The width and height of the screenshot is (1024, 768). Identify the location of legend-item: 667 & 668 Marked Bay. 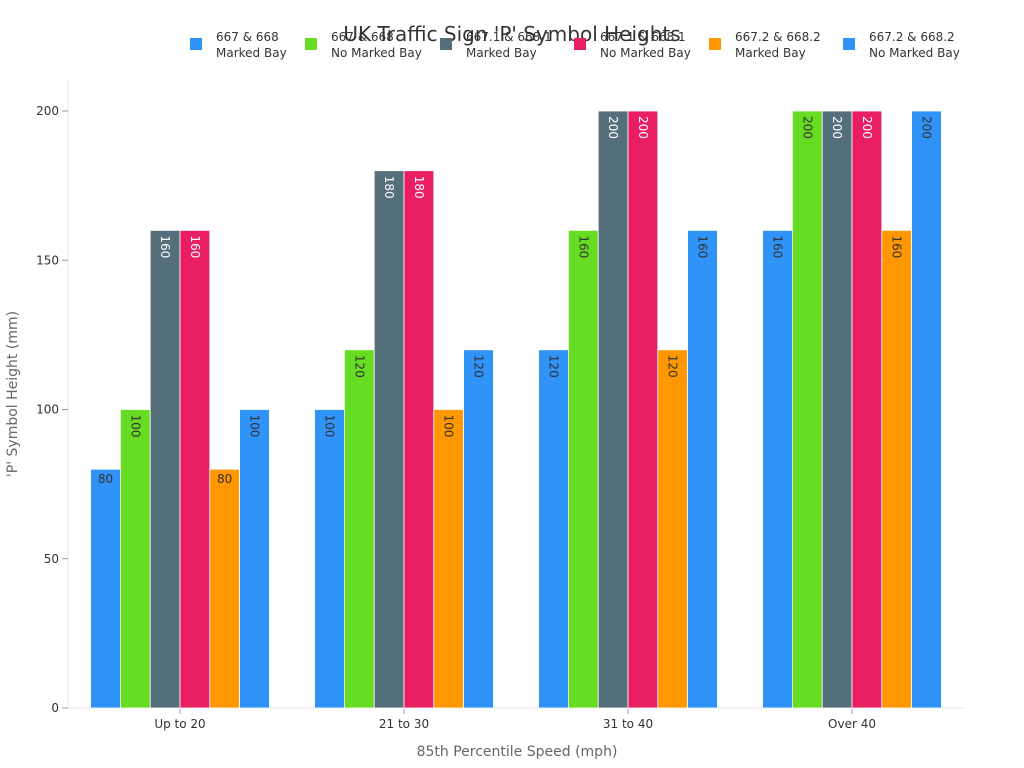
(238, 45).